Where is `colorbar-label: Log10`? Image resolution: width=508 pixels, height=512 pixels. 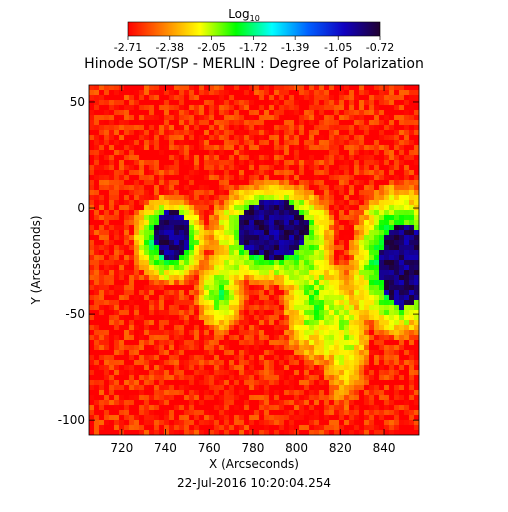 colorbar-label: Log10 is located at coordinates (244, 15).